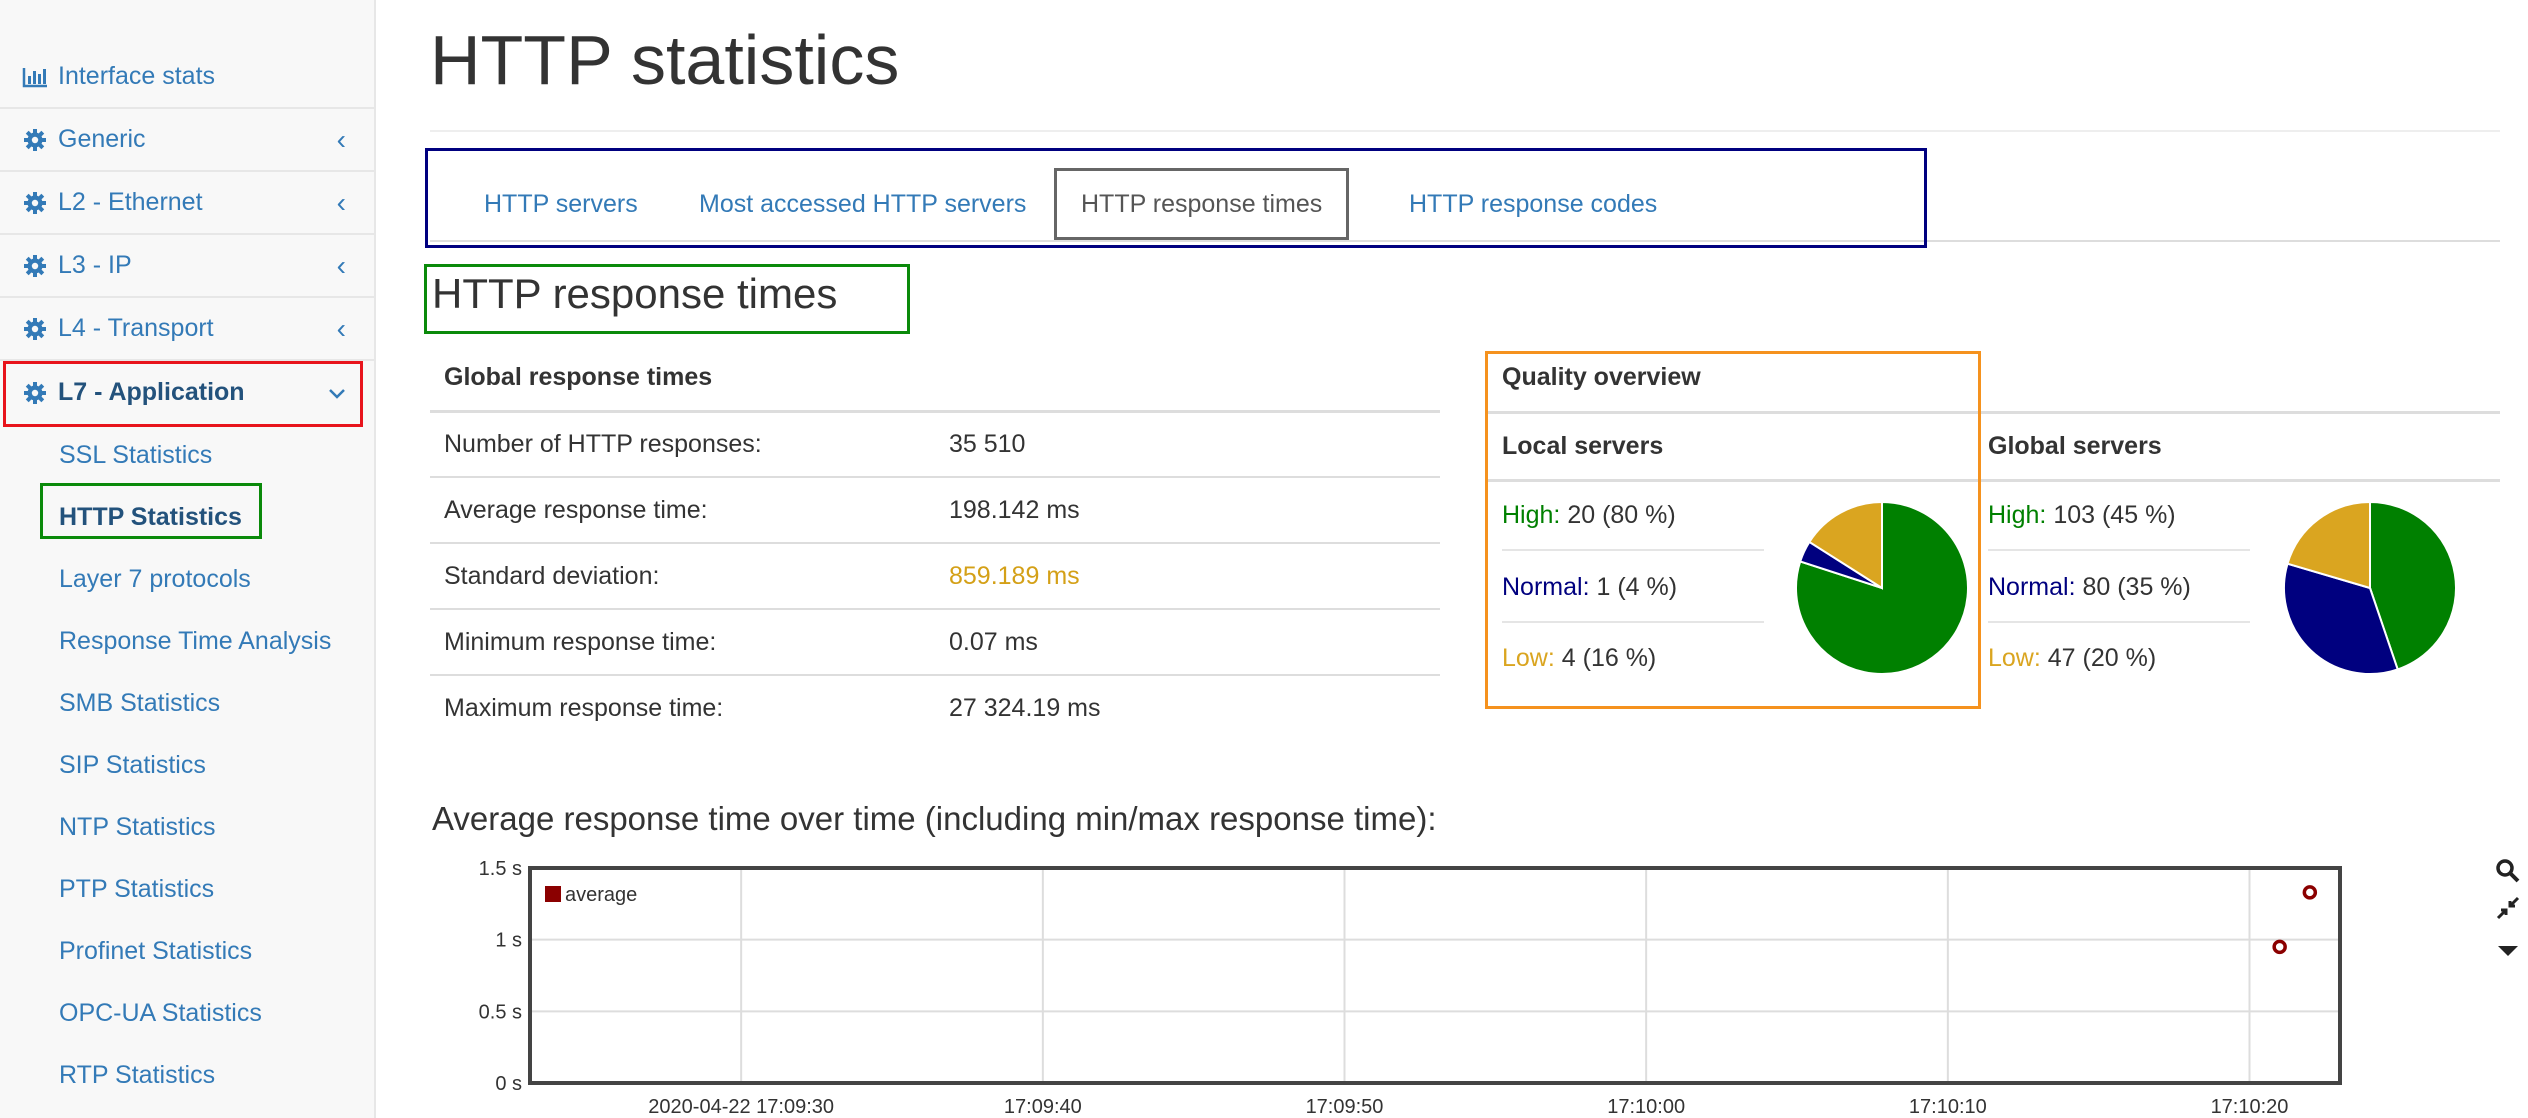 Image resolution: width=2528 pixels, height=1118 pixels. What do you see at coordinates (1187, 642) in the screenshot?
I see `row-value: 0.07 ms` at bounding box center [1187, 642].